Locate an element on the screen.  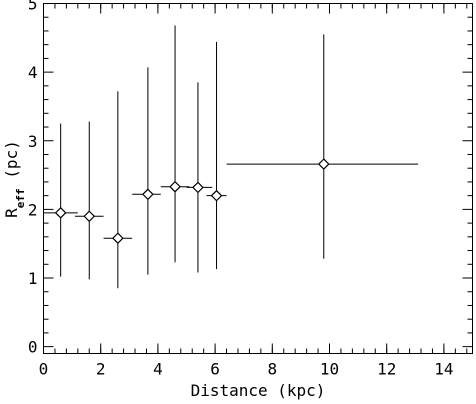
y-tick-label: 3 is located at coordinates (33, 141).